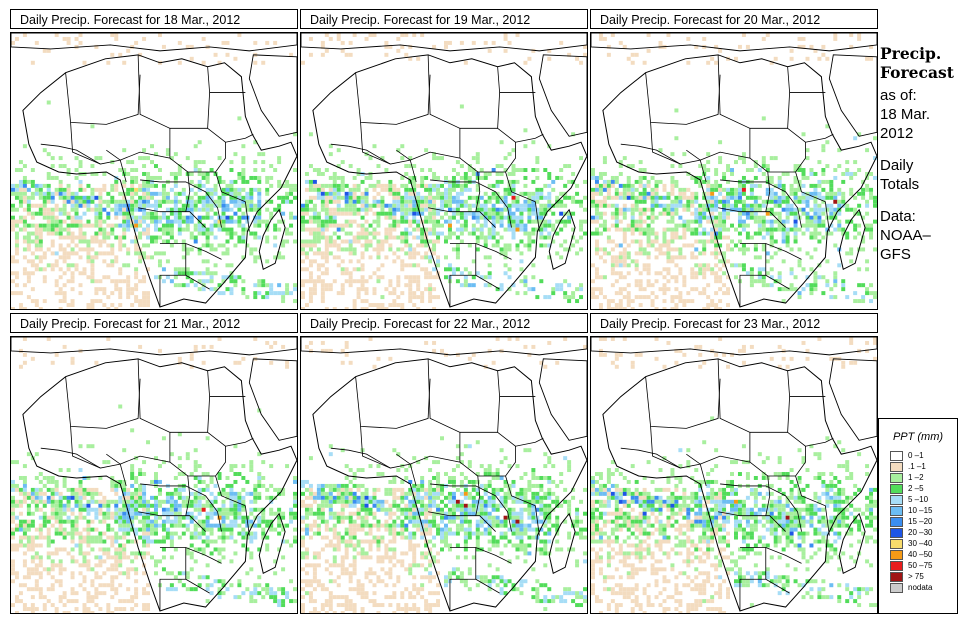  Describe the element at coordinates (916, 488) in the screenshot. I see `legend-label: 2 –5` at that location.